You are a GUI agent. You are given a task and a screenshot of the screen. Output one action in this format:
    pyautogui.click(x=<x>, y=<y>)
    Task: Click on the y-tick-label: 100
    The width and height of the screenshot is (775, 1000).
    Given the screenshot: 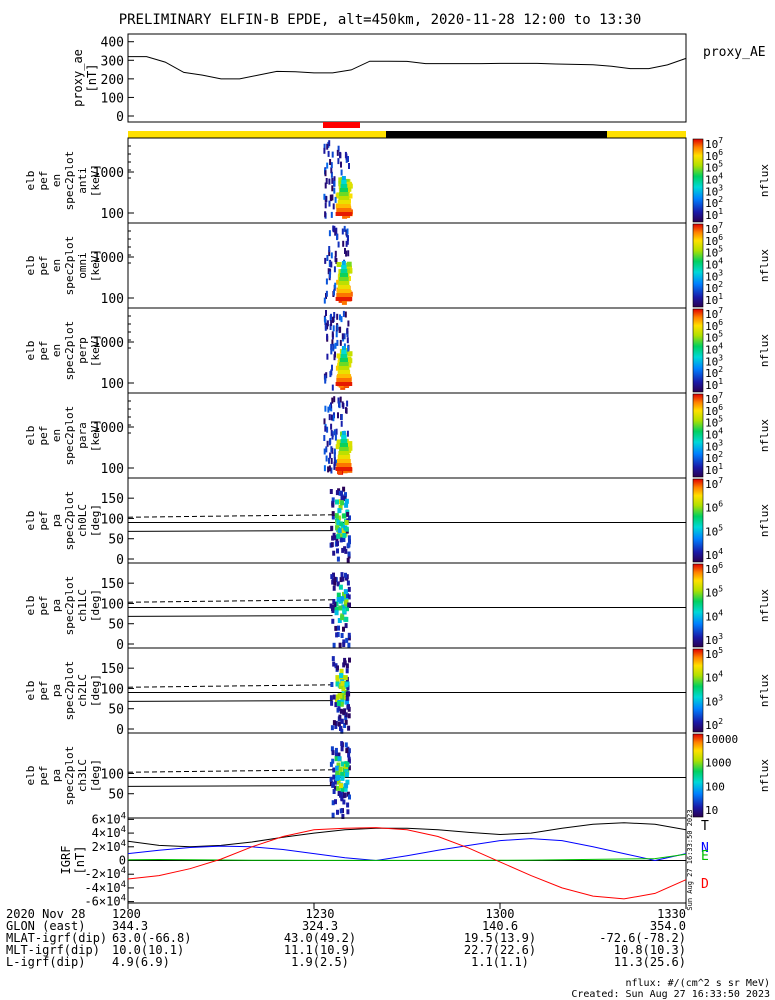 What is the action you would take?
    pyautogui.click(x=112, y=469)
    